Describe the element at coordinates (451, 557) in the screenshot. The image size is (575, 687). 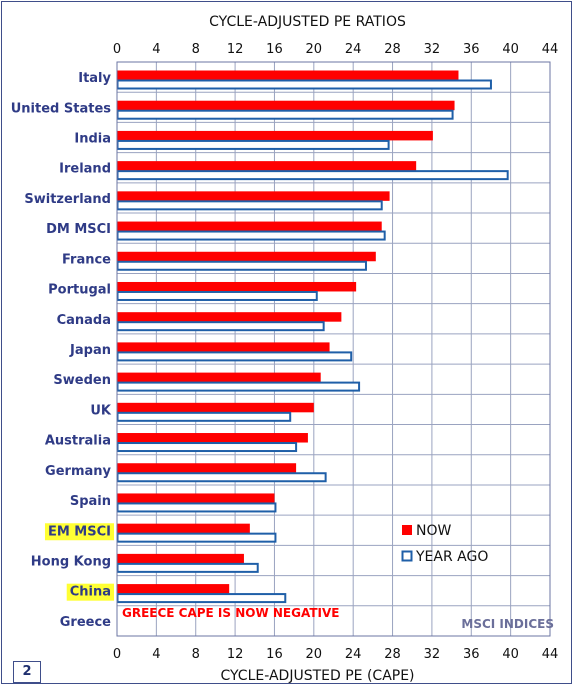
I see `legend-label-year-ago: YEAR AGO` at that location.